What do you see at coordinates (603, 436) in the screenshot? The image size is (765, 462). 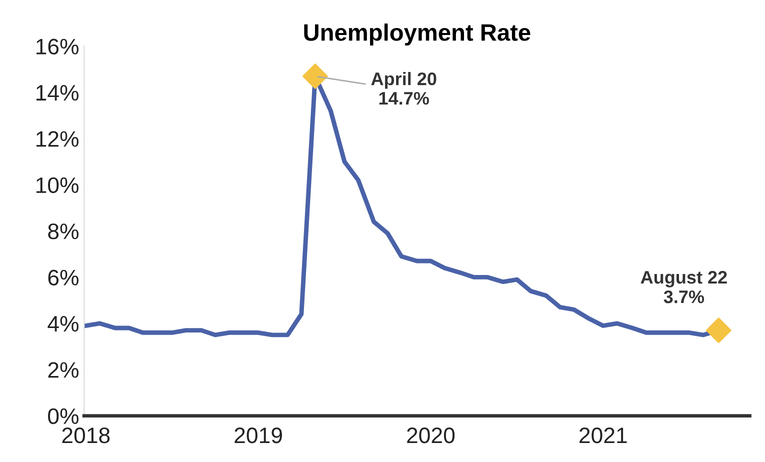 I see `x-tick-label: 2021` at bounding box center [603, 436].